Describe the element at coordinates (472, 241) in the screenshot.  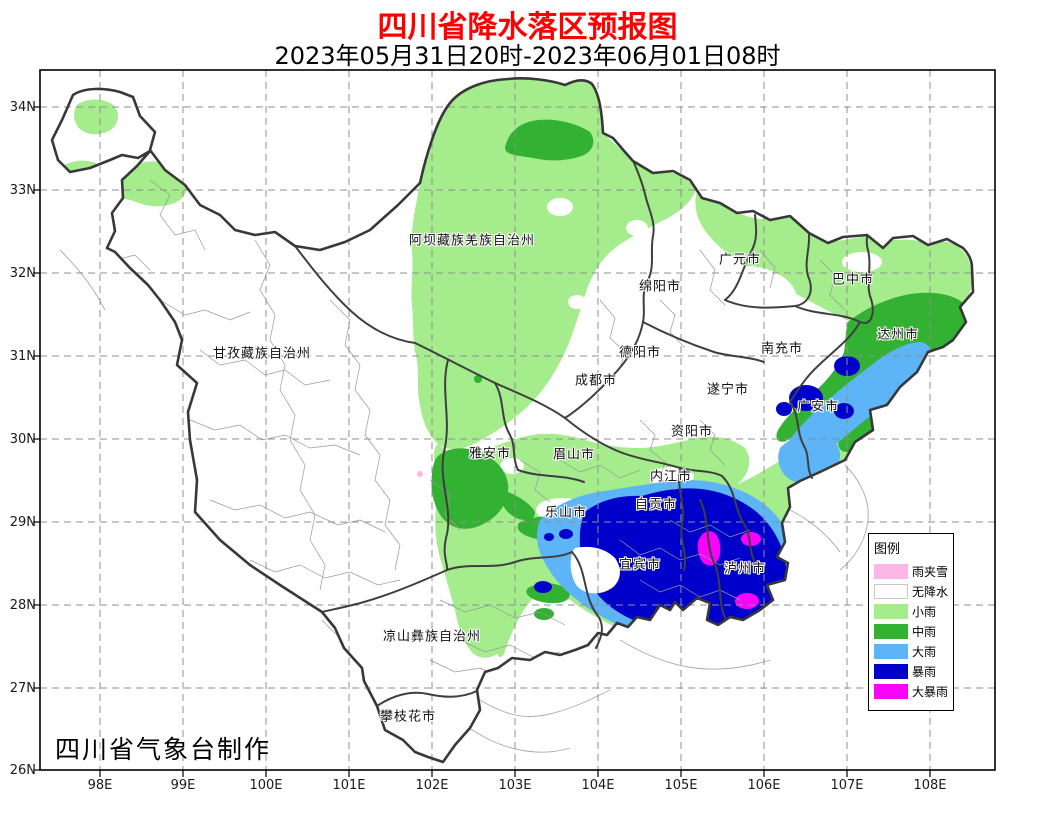
I see `region-label-aba: 阿坝藏族羌族自治州` at that location.